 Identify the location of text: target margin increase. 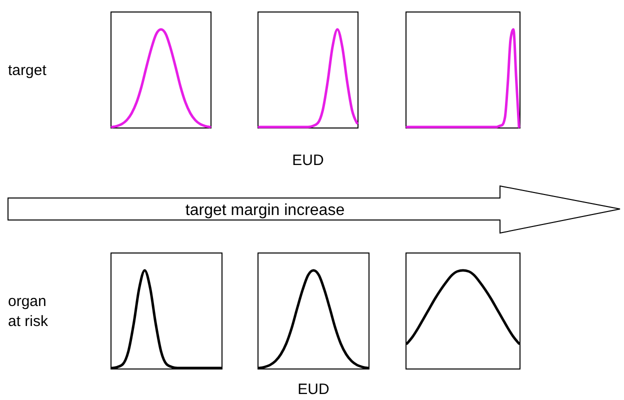
(265, 210).